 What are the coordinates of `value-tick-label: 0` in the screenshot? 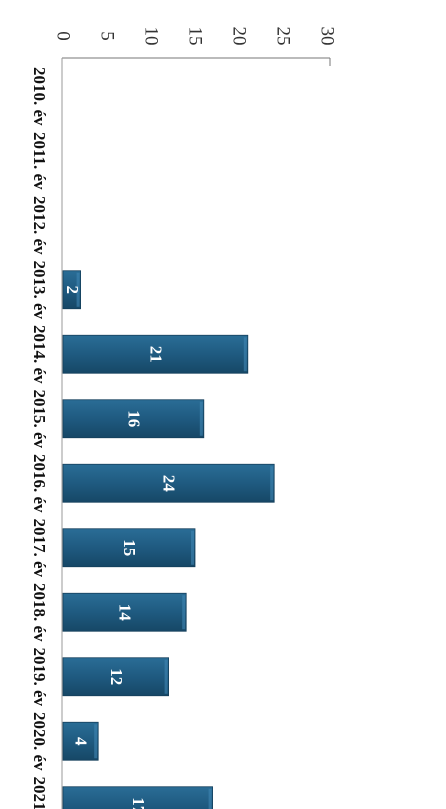 It's located at (63, 36).